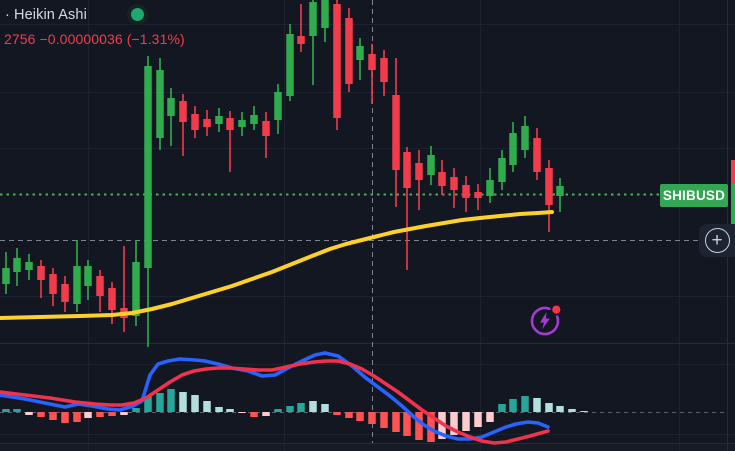 The width and height of the screenshot is (735, 451). What do you see at coordinates (694, 195) in the screenshot?
I see `price-axis-symbol-label: SHIBUSD` at bounding box center [694, 195].